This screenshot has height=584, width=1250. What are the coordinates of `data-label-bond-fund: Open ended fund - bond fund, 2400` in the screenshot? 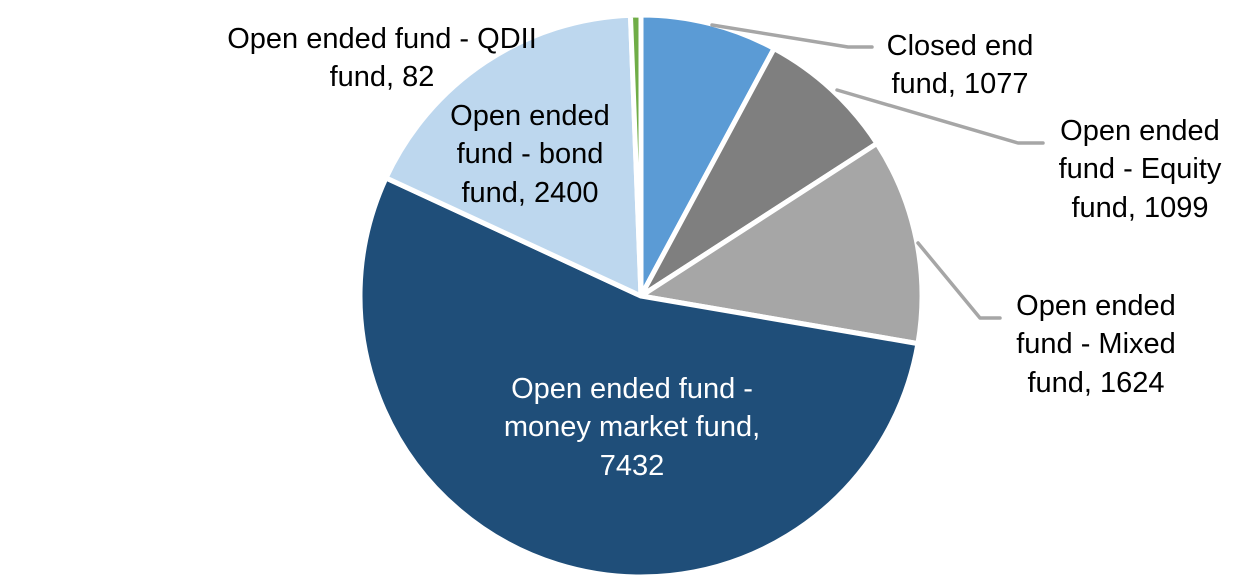 It's located at (530, 154).